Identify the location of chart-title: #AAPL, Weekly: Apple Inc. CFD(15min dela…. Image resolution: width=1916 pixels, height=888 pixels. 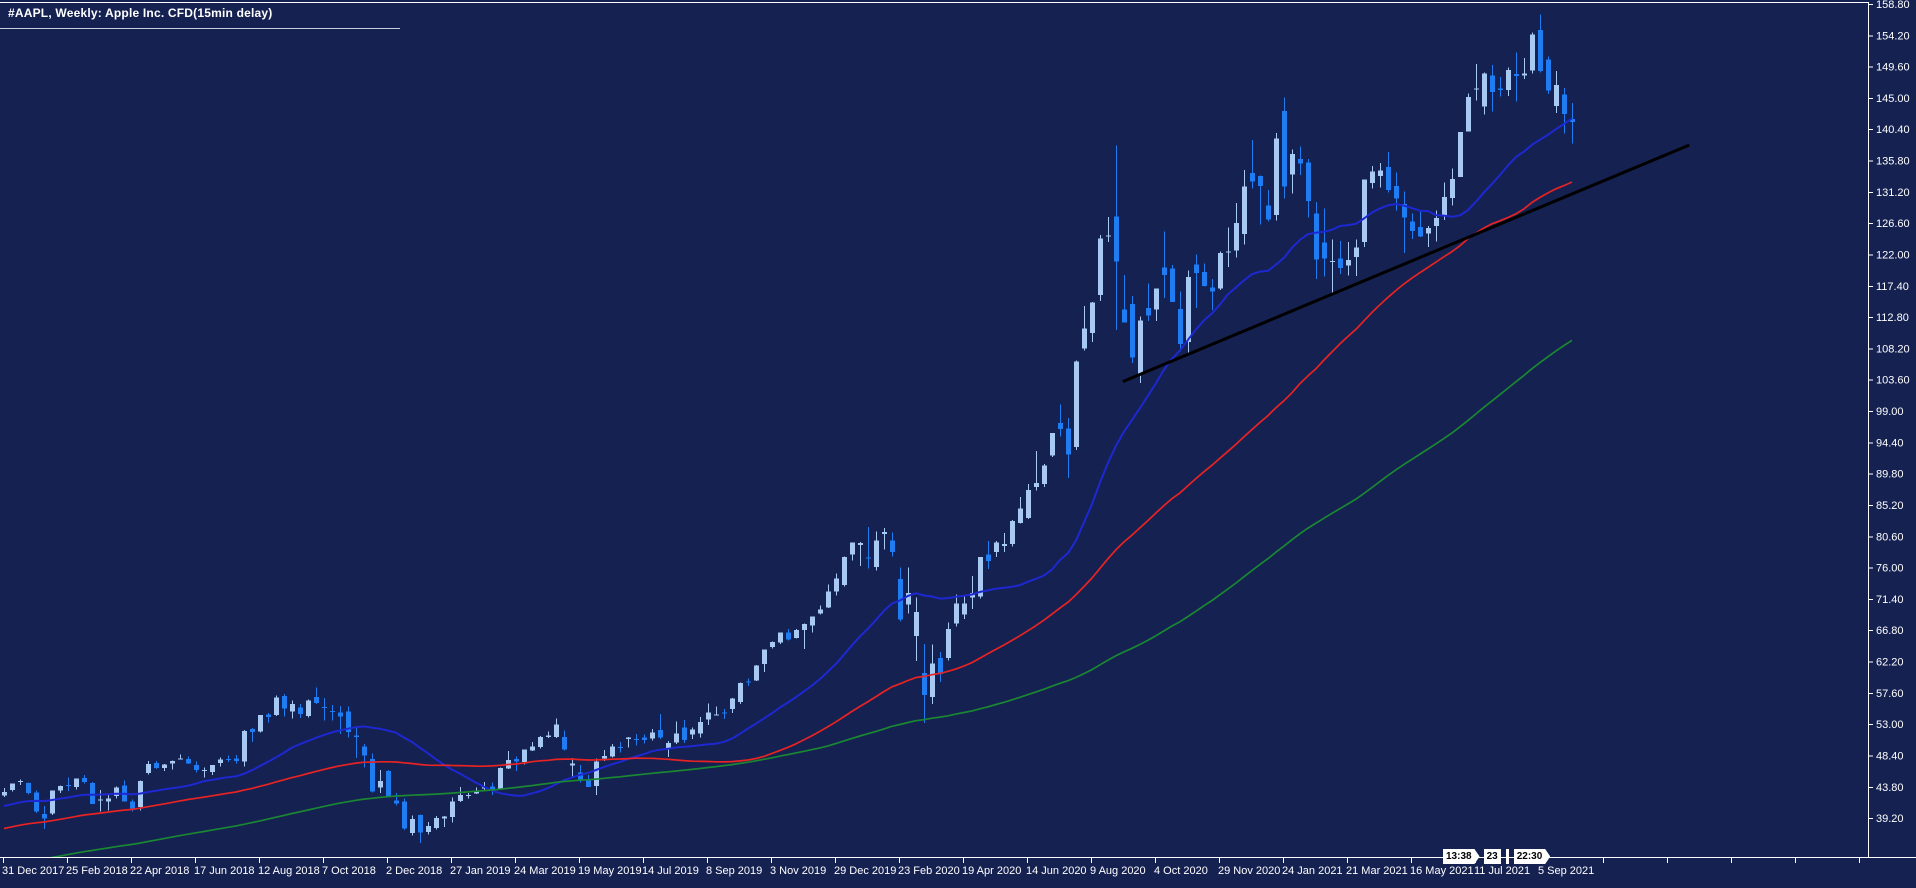
(140, 13).